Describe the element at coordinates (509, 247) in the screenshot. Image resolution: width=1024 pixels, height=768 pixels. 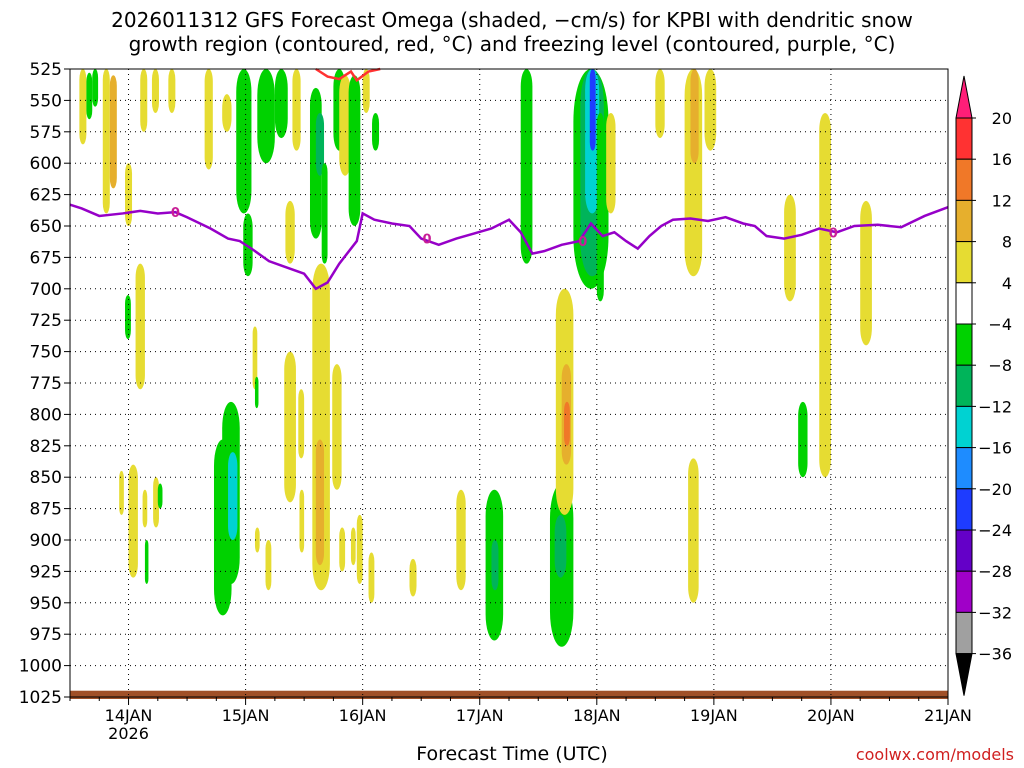
I see `freezing-level-line` at that location.